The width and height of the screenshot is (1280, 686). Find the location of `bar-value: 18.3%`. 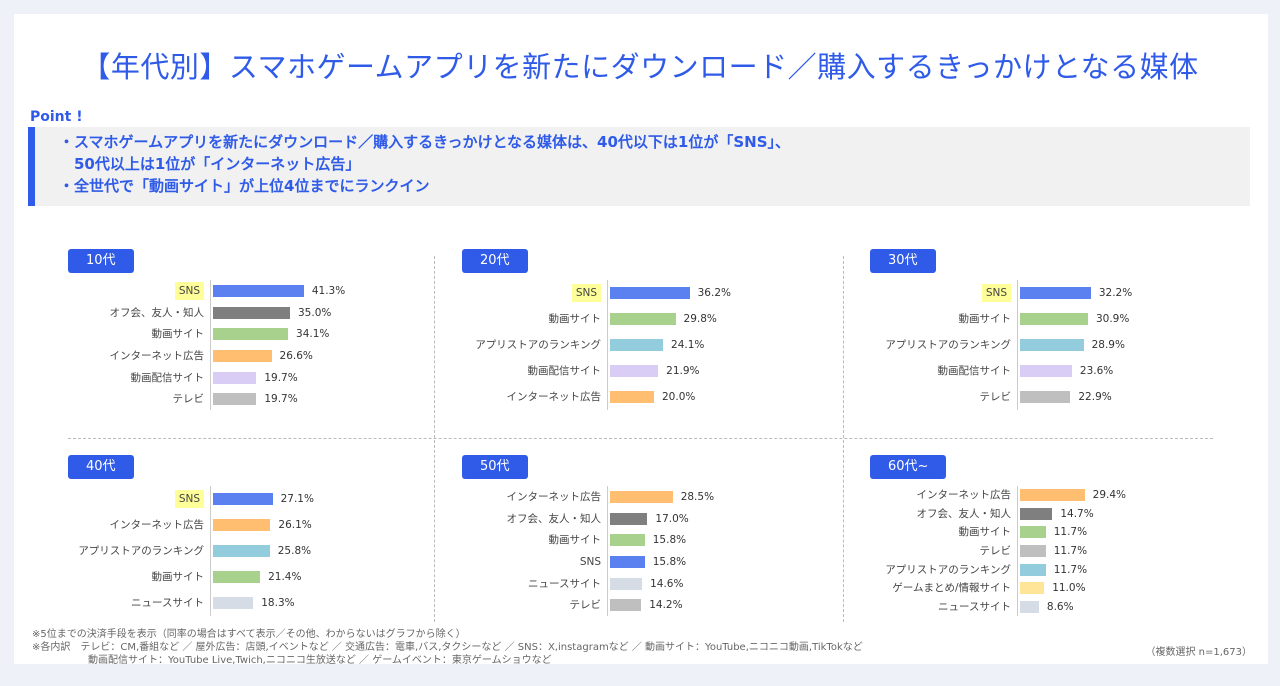

bar-value: 18.3% is located at coordinates (278, 603).